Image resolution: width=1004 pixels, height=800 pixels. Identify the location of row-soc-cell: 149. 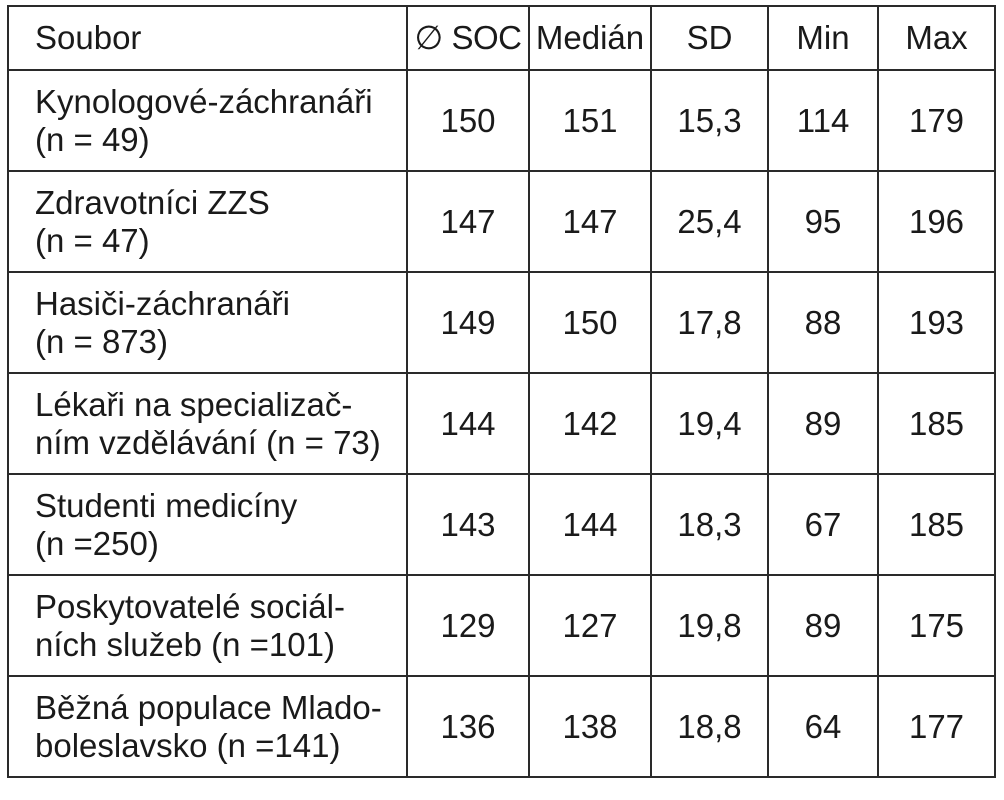
(468, 322).